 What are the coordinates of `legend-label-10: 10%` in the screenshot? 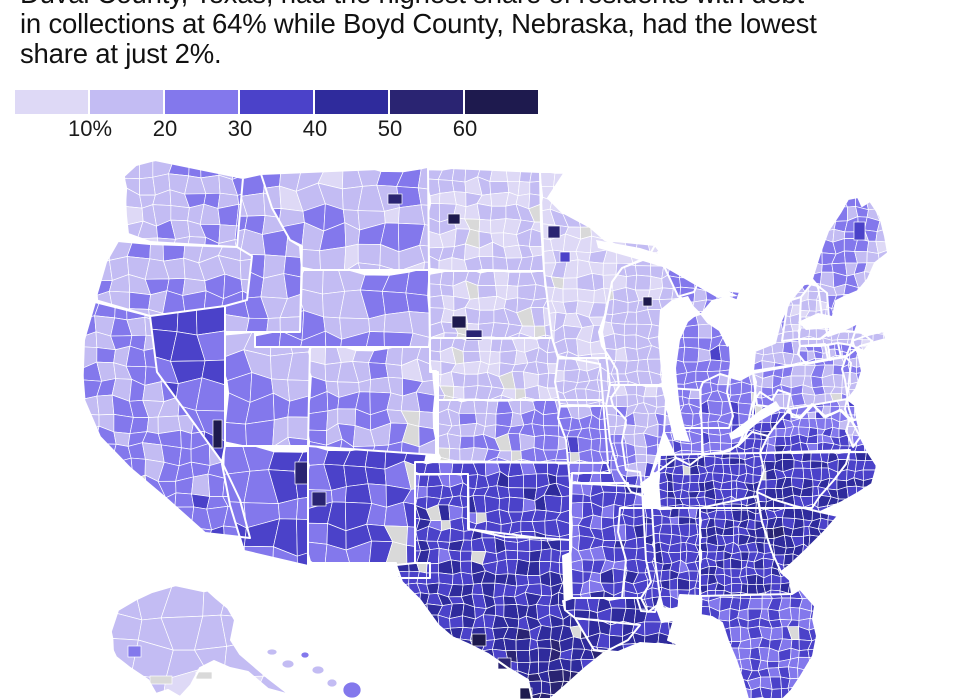 It's located at (90, 128).